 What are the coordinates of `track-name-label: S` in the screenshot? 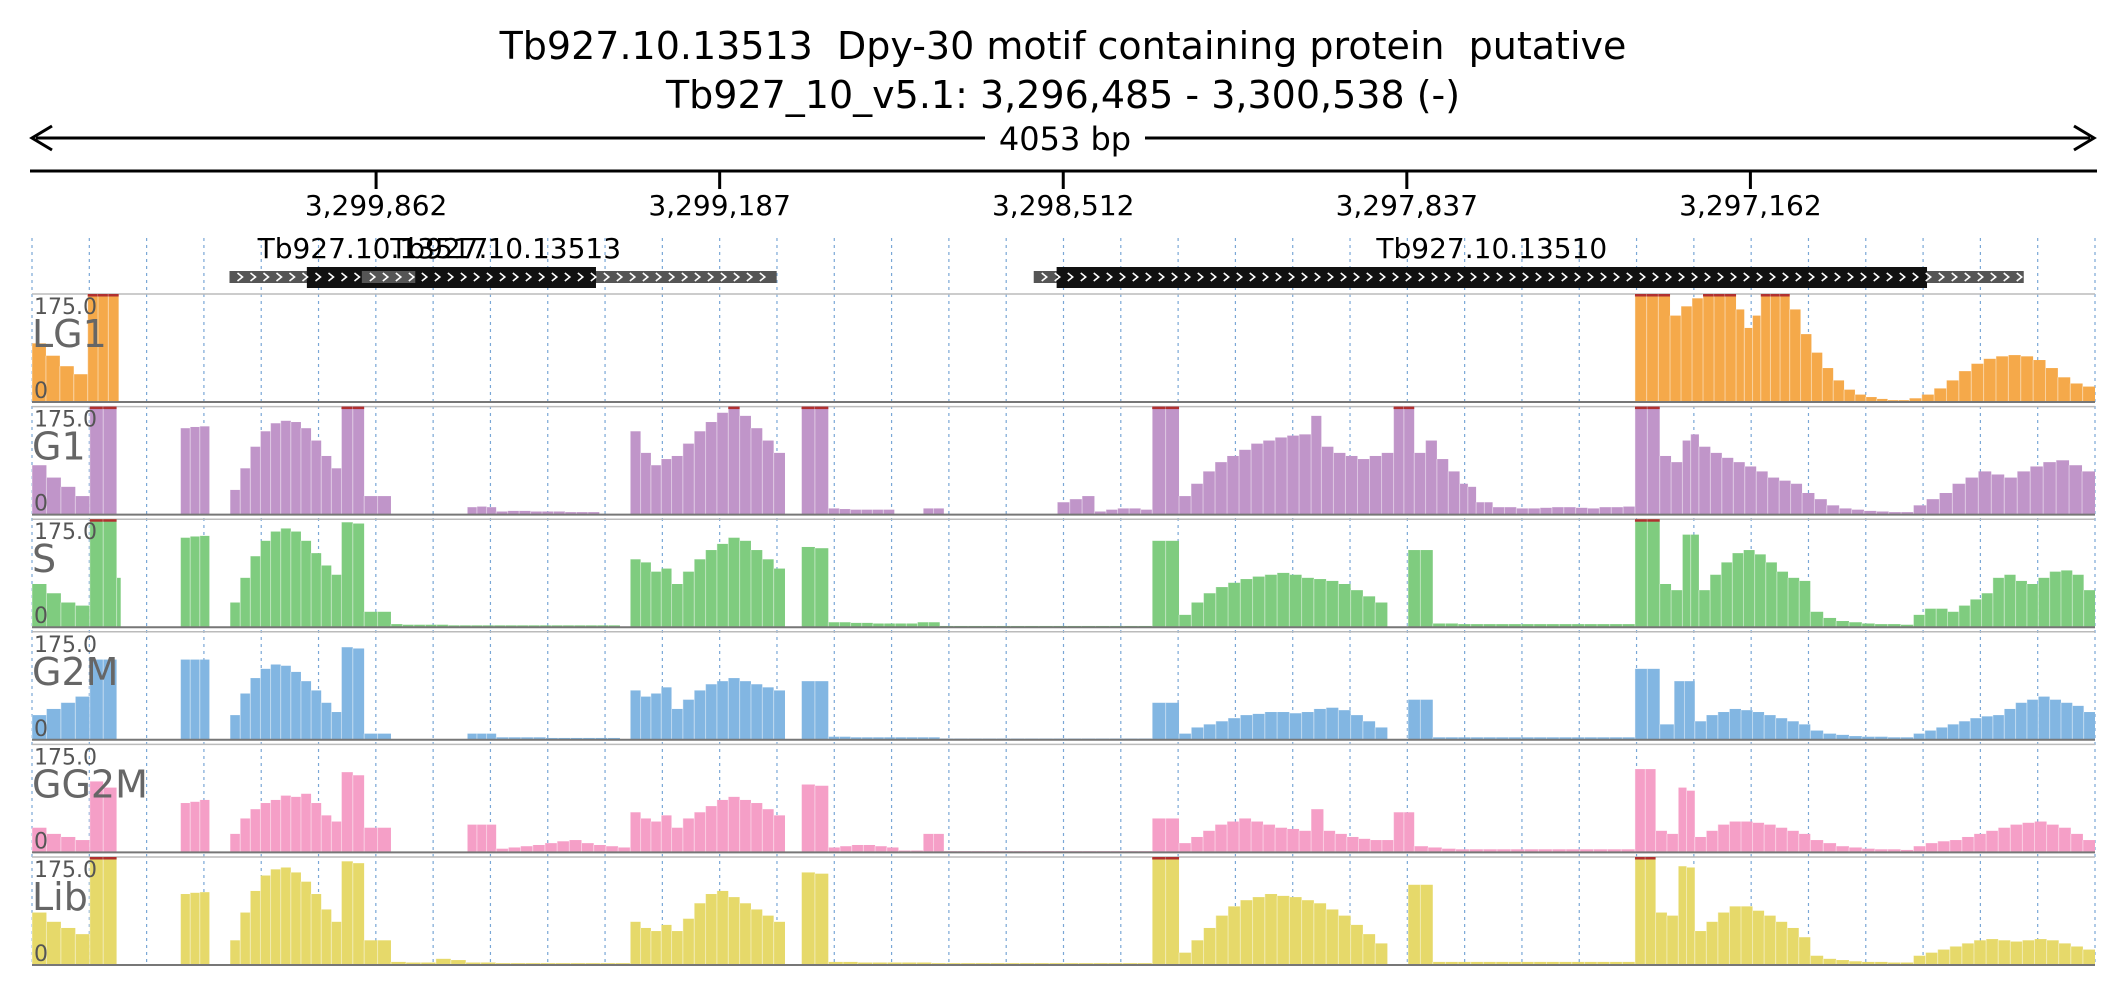 It's located at (44, 559).